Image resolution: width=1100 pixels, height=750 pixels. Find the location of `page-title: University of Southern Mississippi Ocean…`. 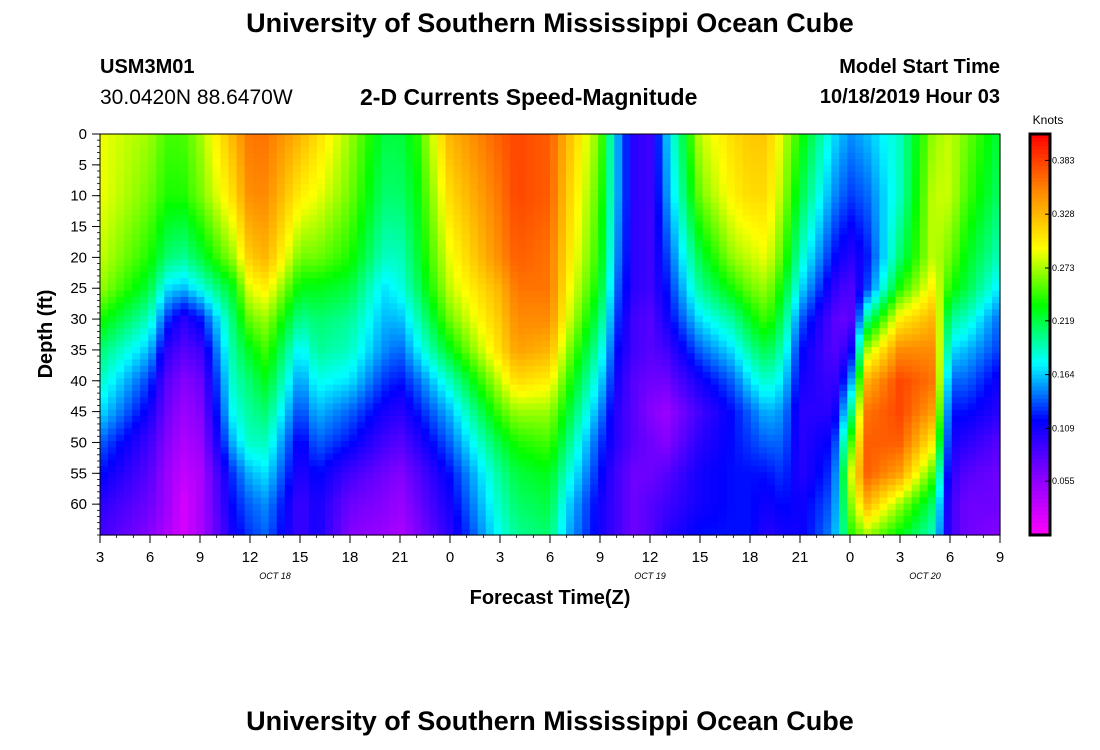

page-title: University of Southern Mississippi Ocean… is located at coordinates (550, 23).